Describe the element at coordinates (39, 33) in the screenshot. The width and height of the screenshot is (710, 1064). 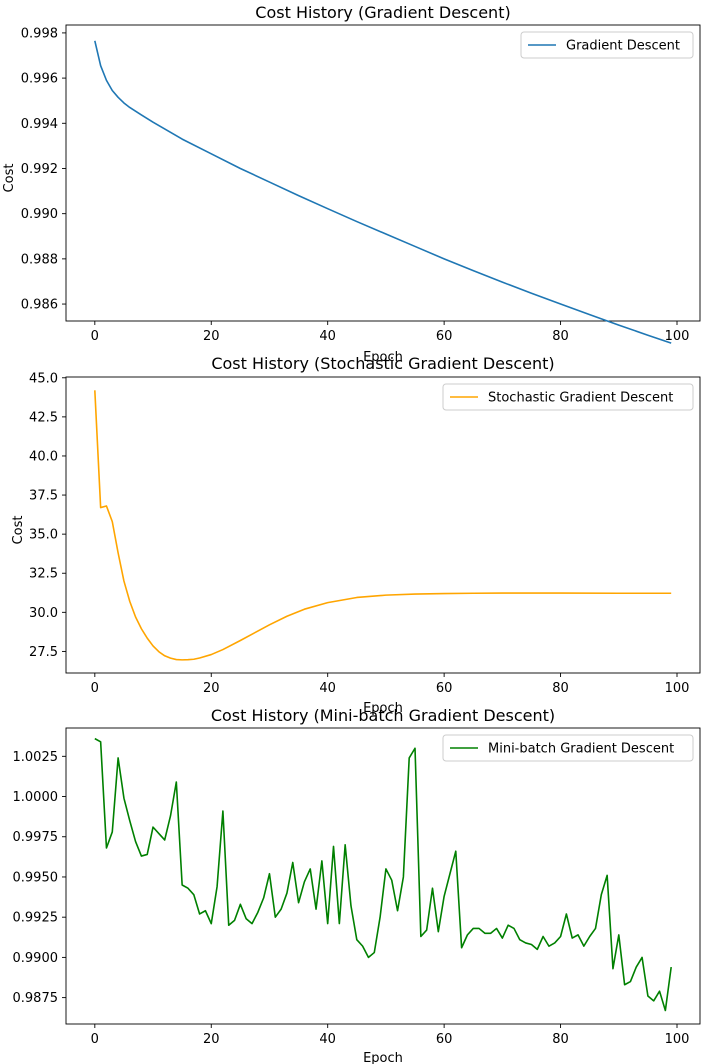
I see `y-tick-label: 0.998` at that location.